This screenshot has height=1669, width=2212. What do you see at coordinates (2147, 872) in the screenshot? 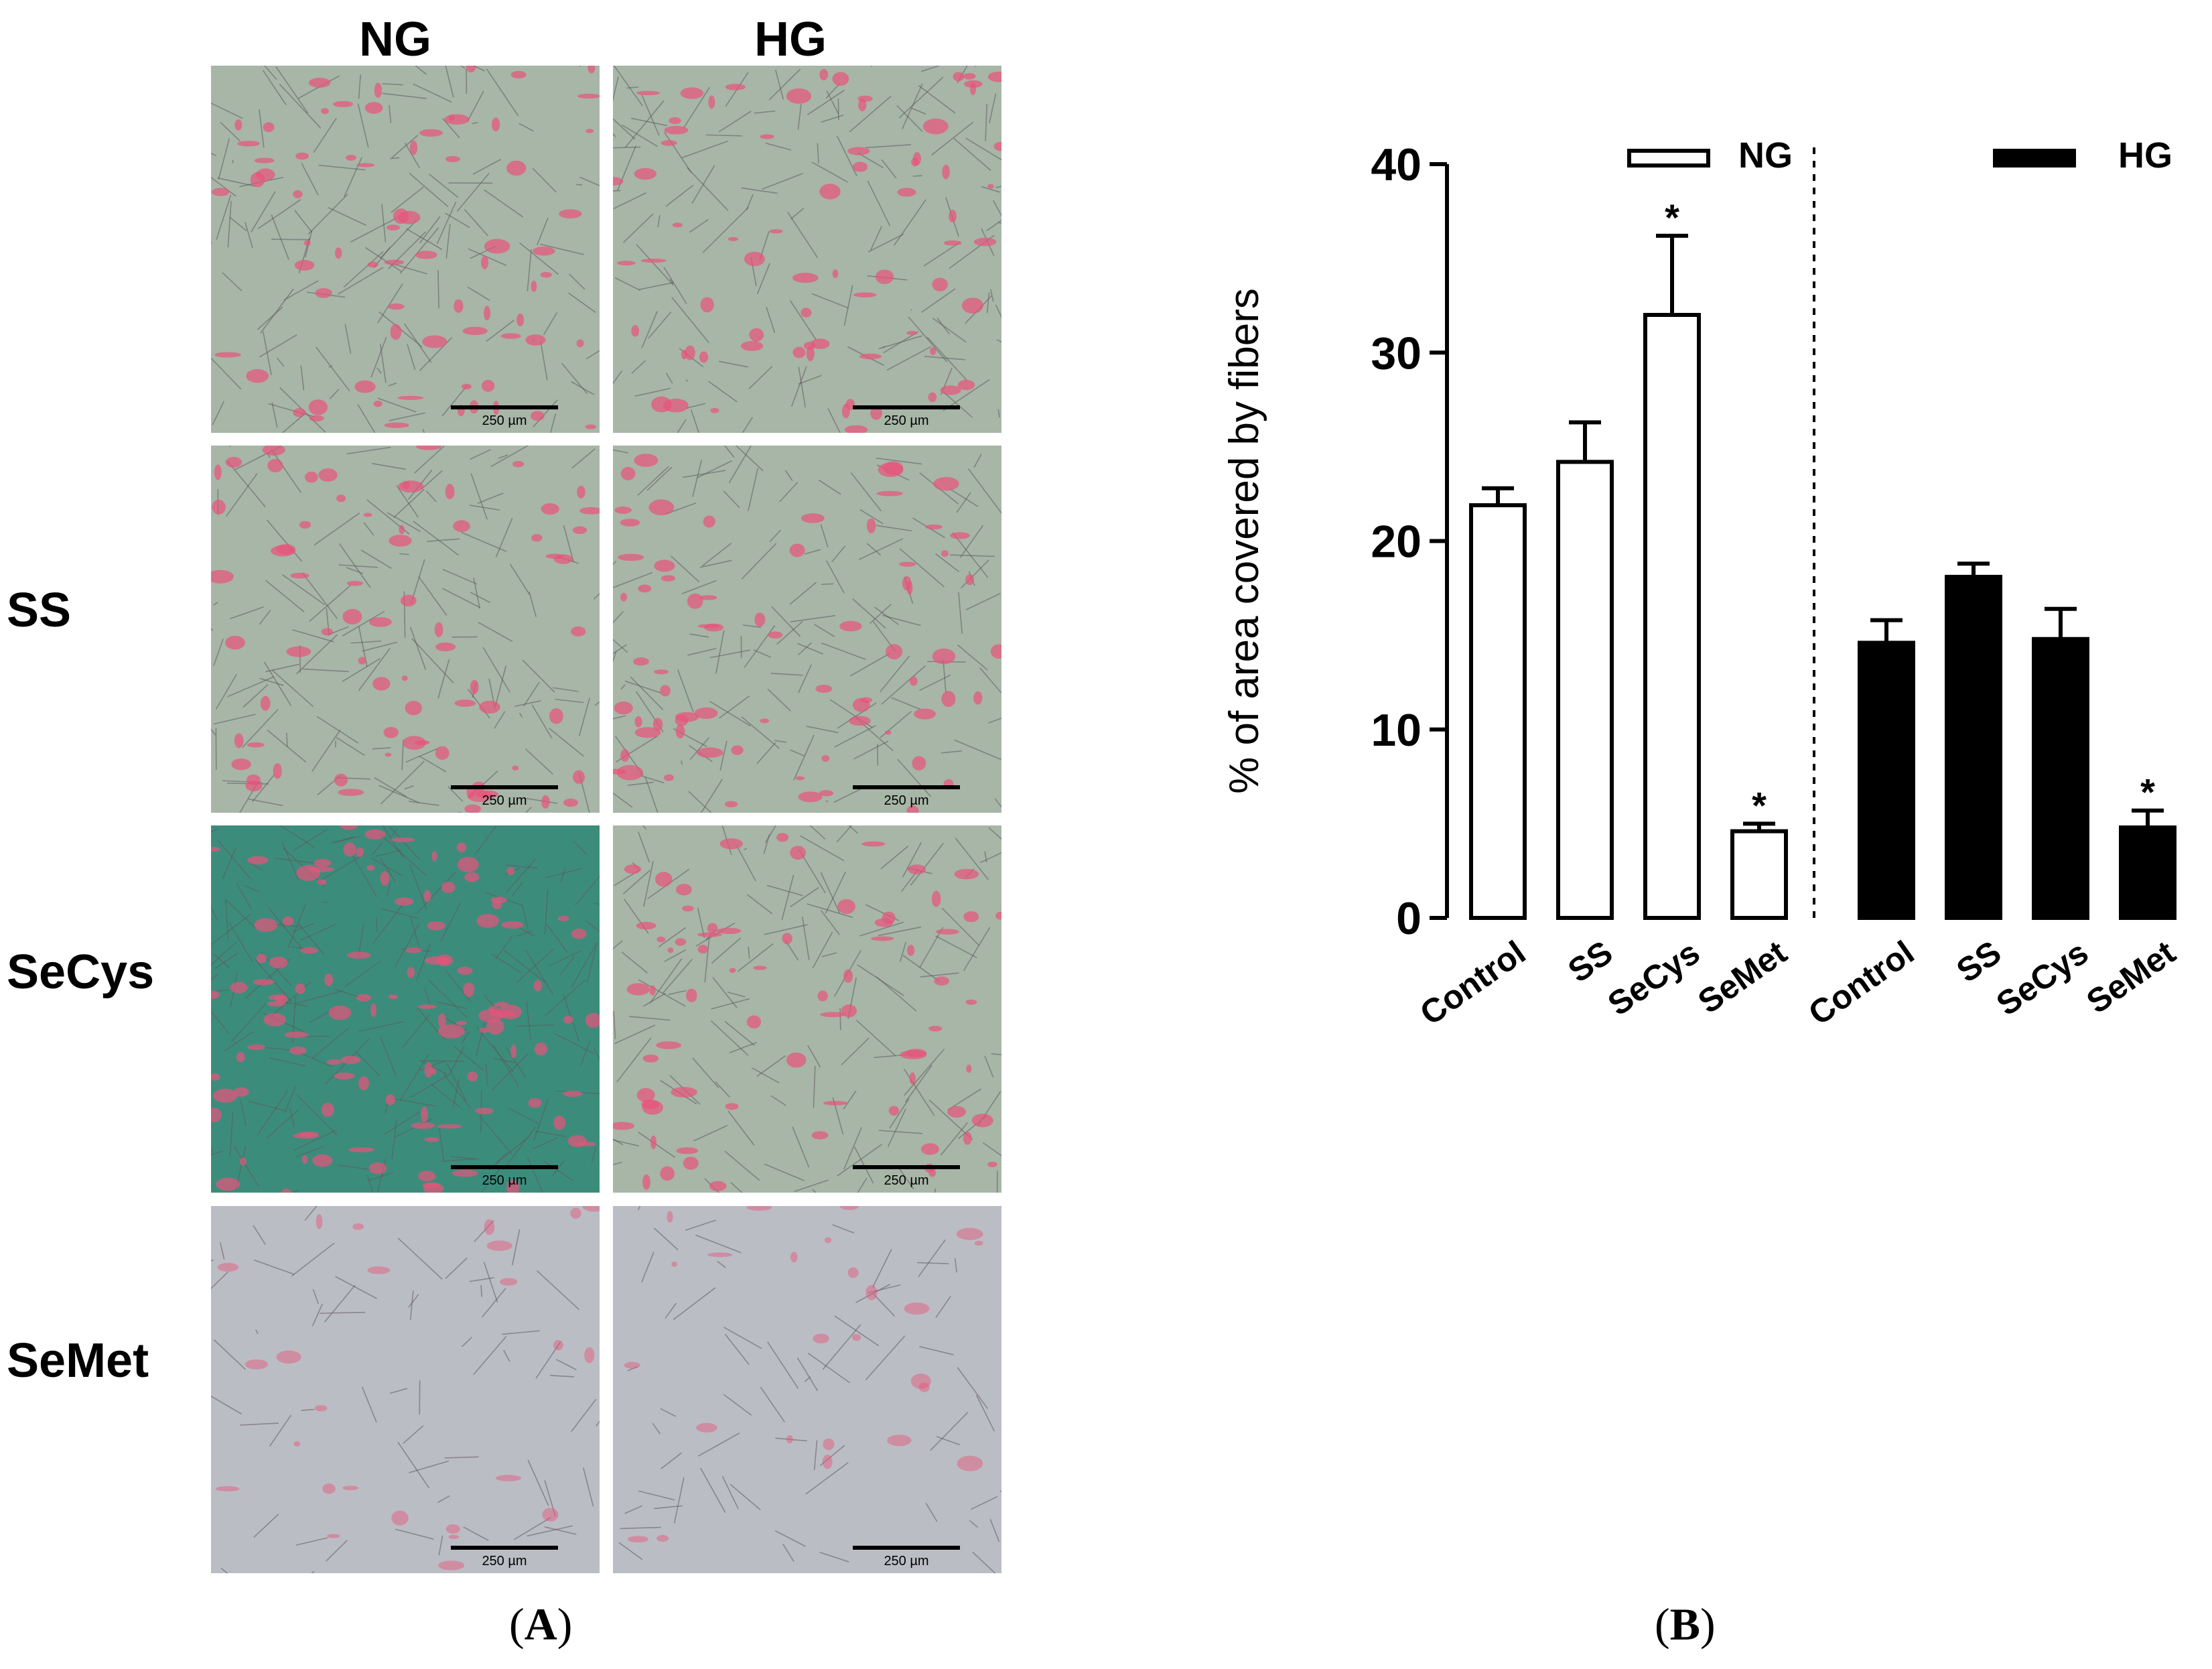
I see `bar-HG-SeMet` at bounding box center [2147, 872].